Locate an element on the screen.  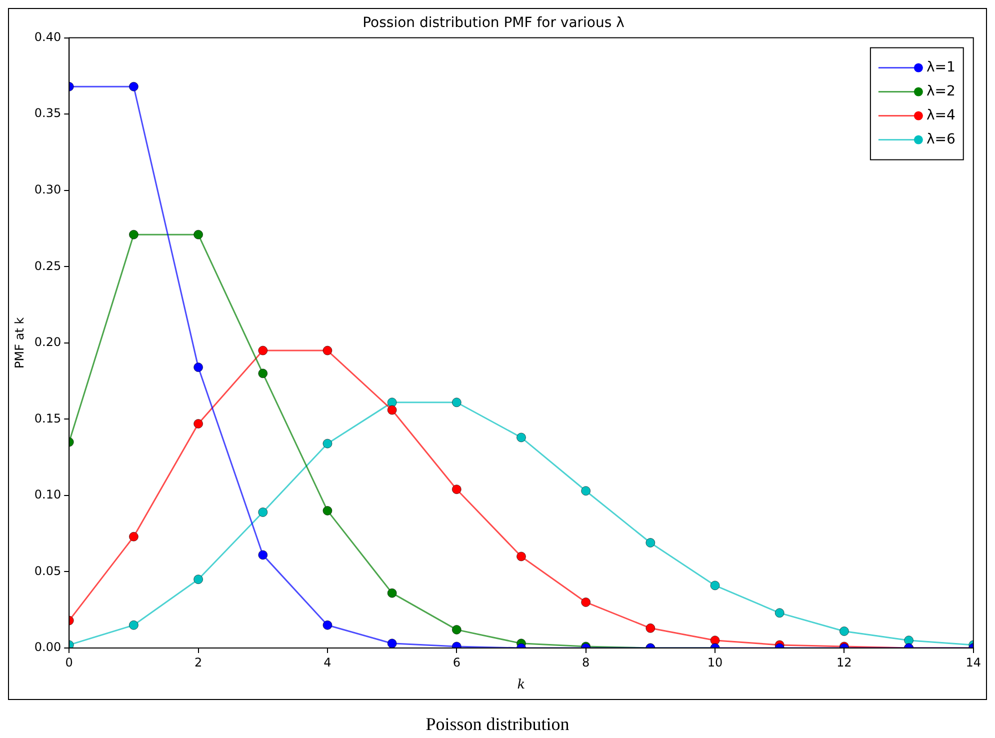
x-tick-label: 2 is located at coordinates (198, 662).